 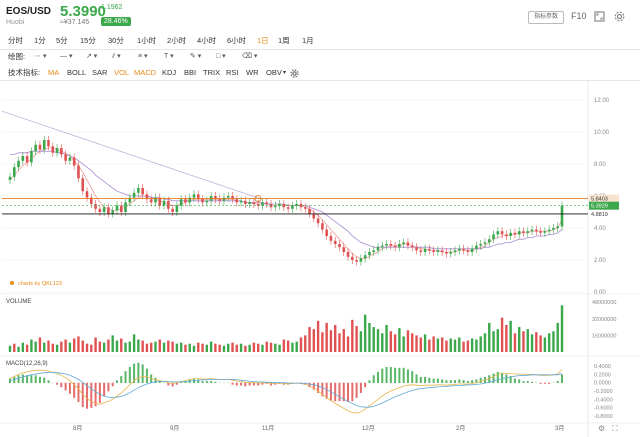 What do you see at coordinates (169, 56) in the screenshot?
I see `text-tool-icon: T ▾` at bounding box center [169, 56].